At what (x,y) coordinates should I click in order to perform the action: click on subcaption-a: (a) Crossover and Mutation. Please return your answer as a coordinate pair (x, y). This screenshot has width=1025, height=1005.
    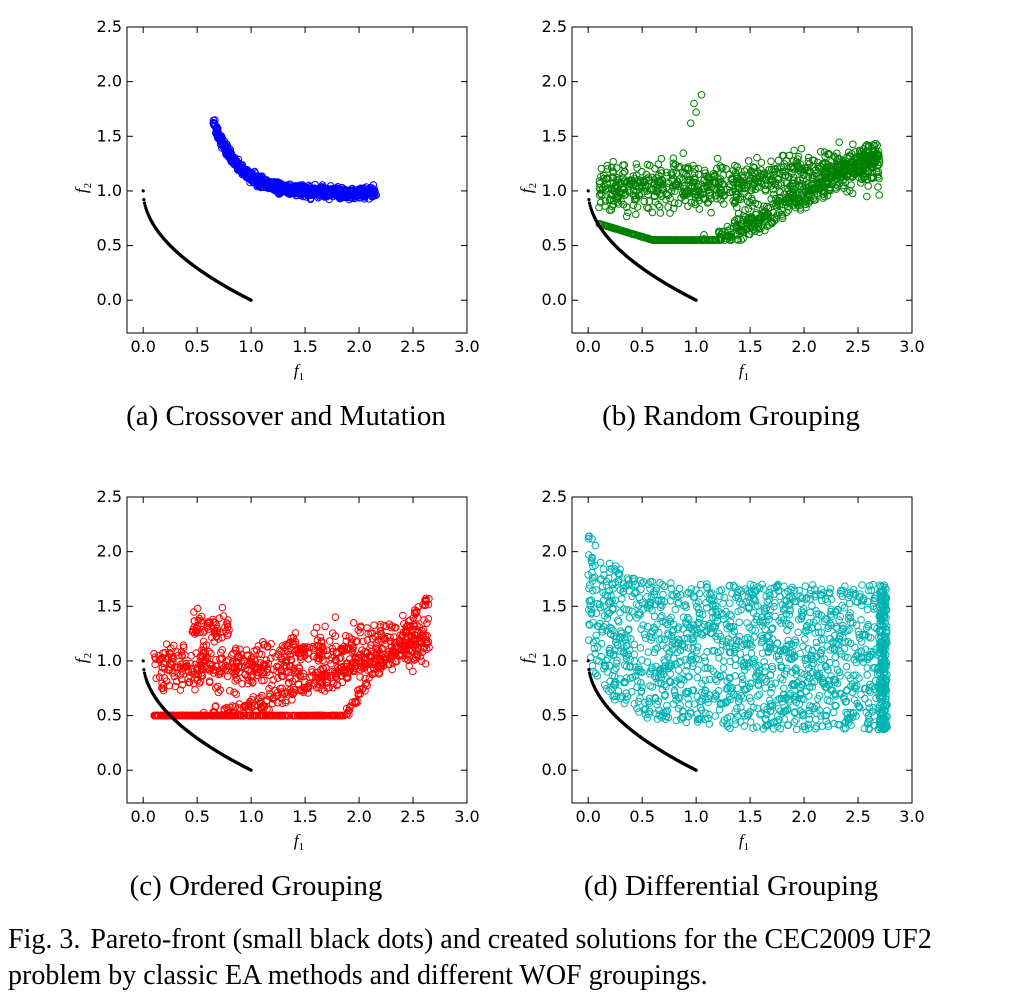
    Looking at the image, I should click on (286, 416).